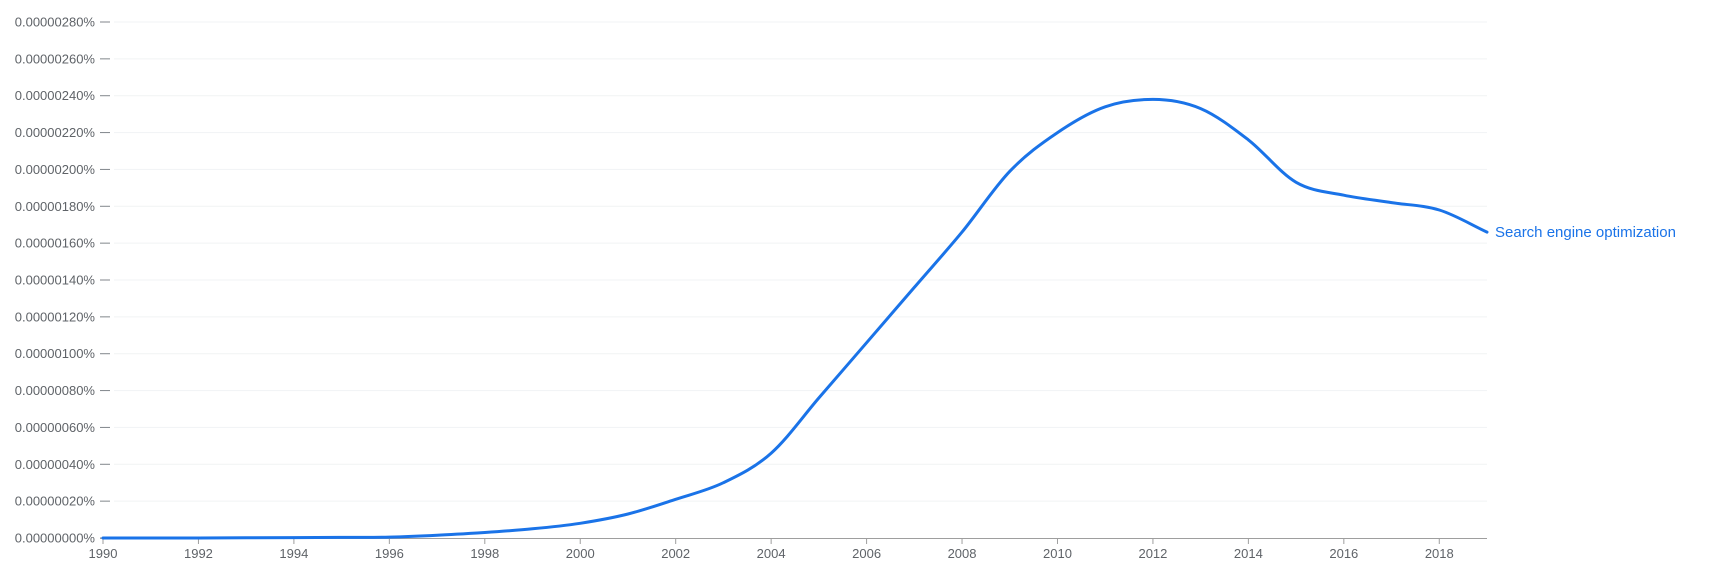 This screenshot has width=1716, height=578. I want to click on y-axis-tick-label: 0.00000000%, so click(55, 538).